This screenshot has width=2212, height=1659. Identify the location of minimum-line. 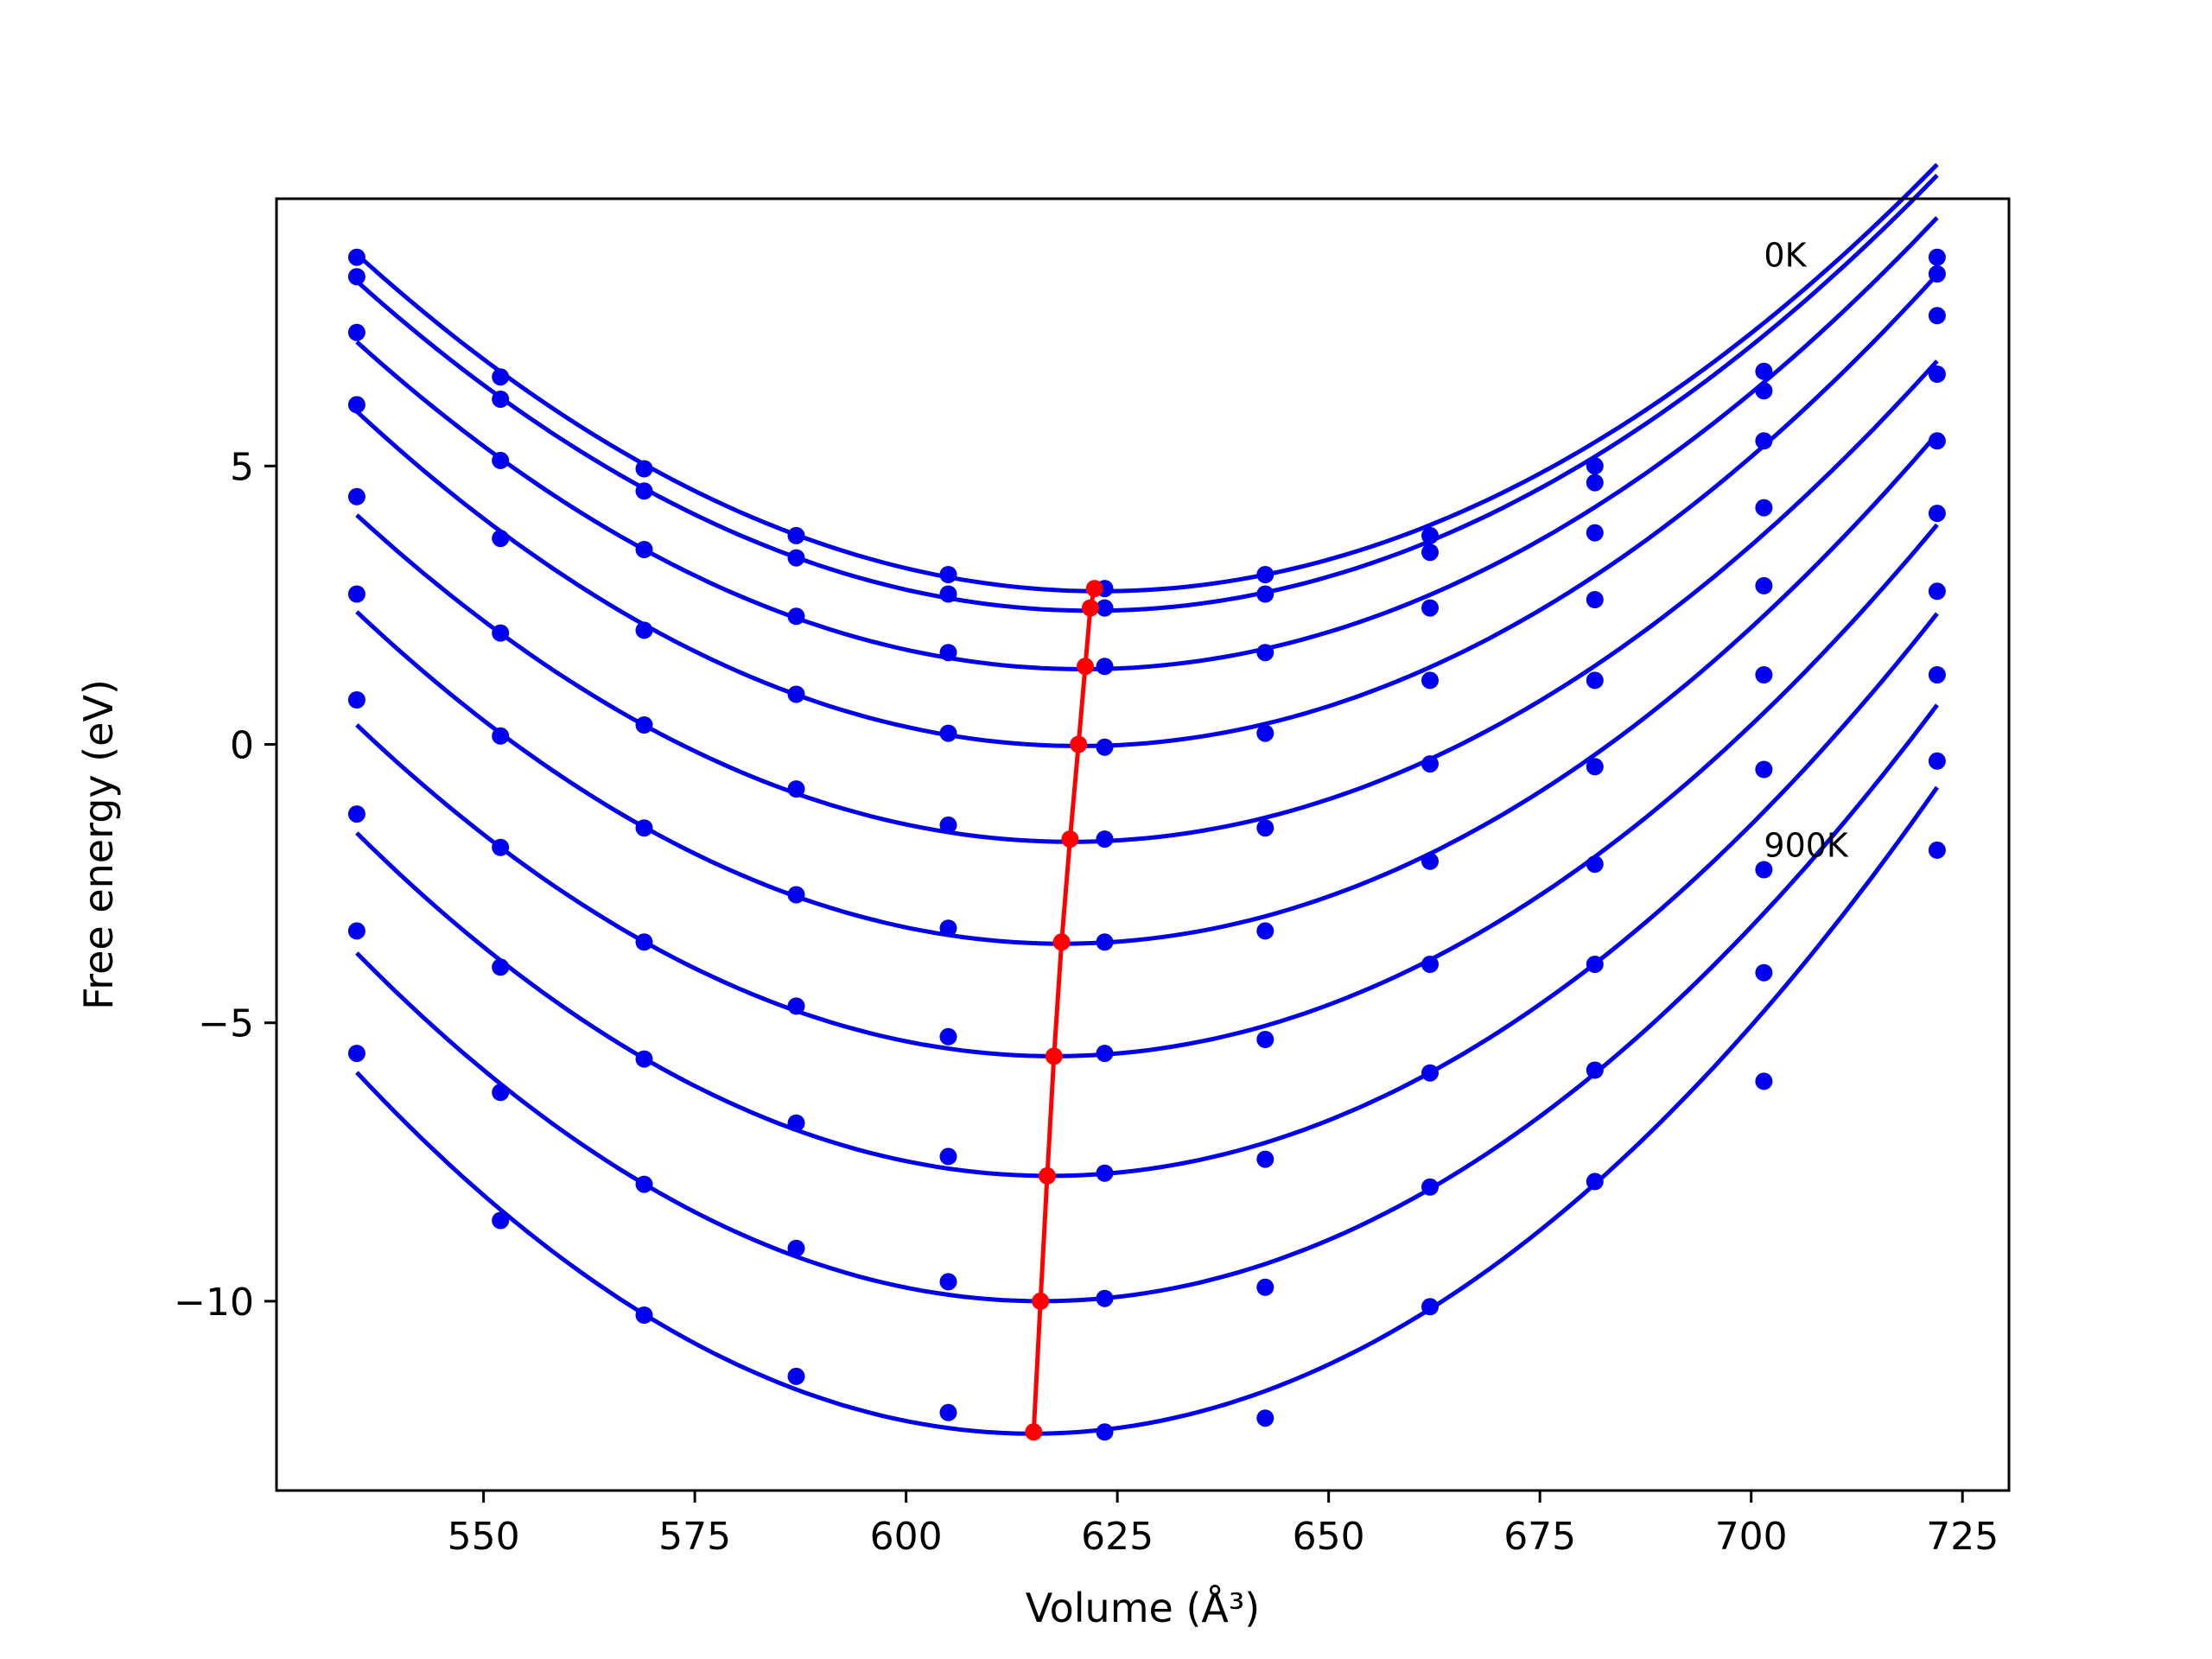
(1064, 1010).